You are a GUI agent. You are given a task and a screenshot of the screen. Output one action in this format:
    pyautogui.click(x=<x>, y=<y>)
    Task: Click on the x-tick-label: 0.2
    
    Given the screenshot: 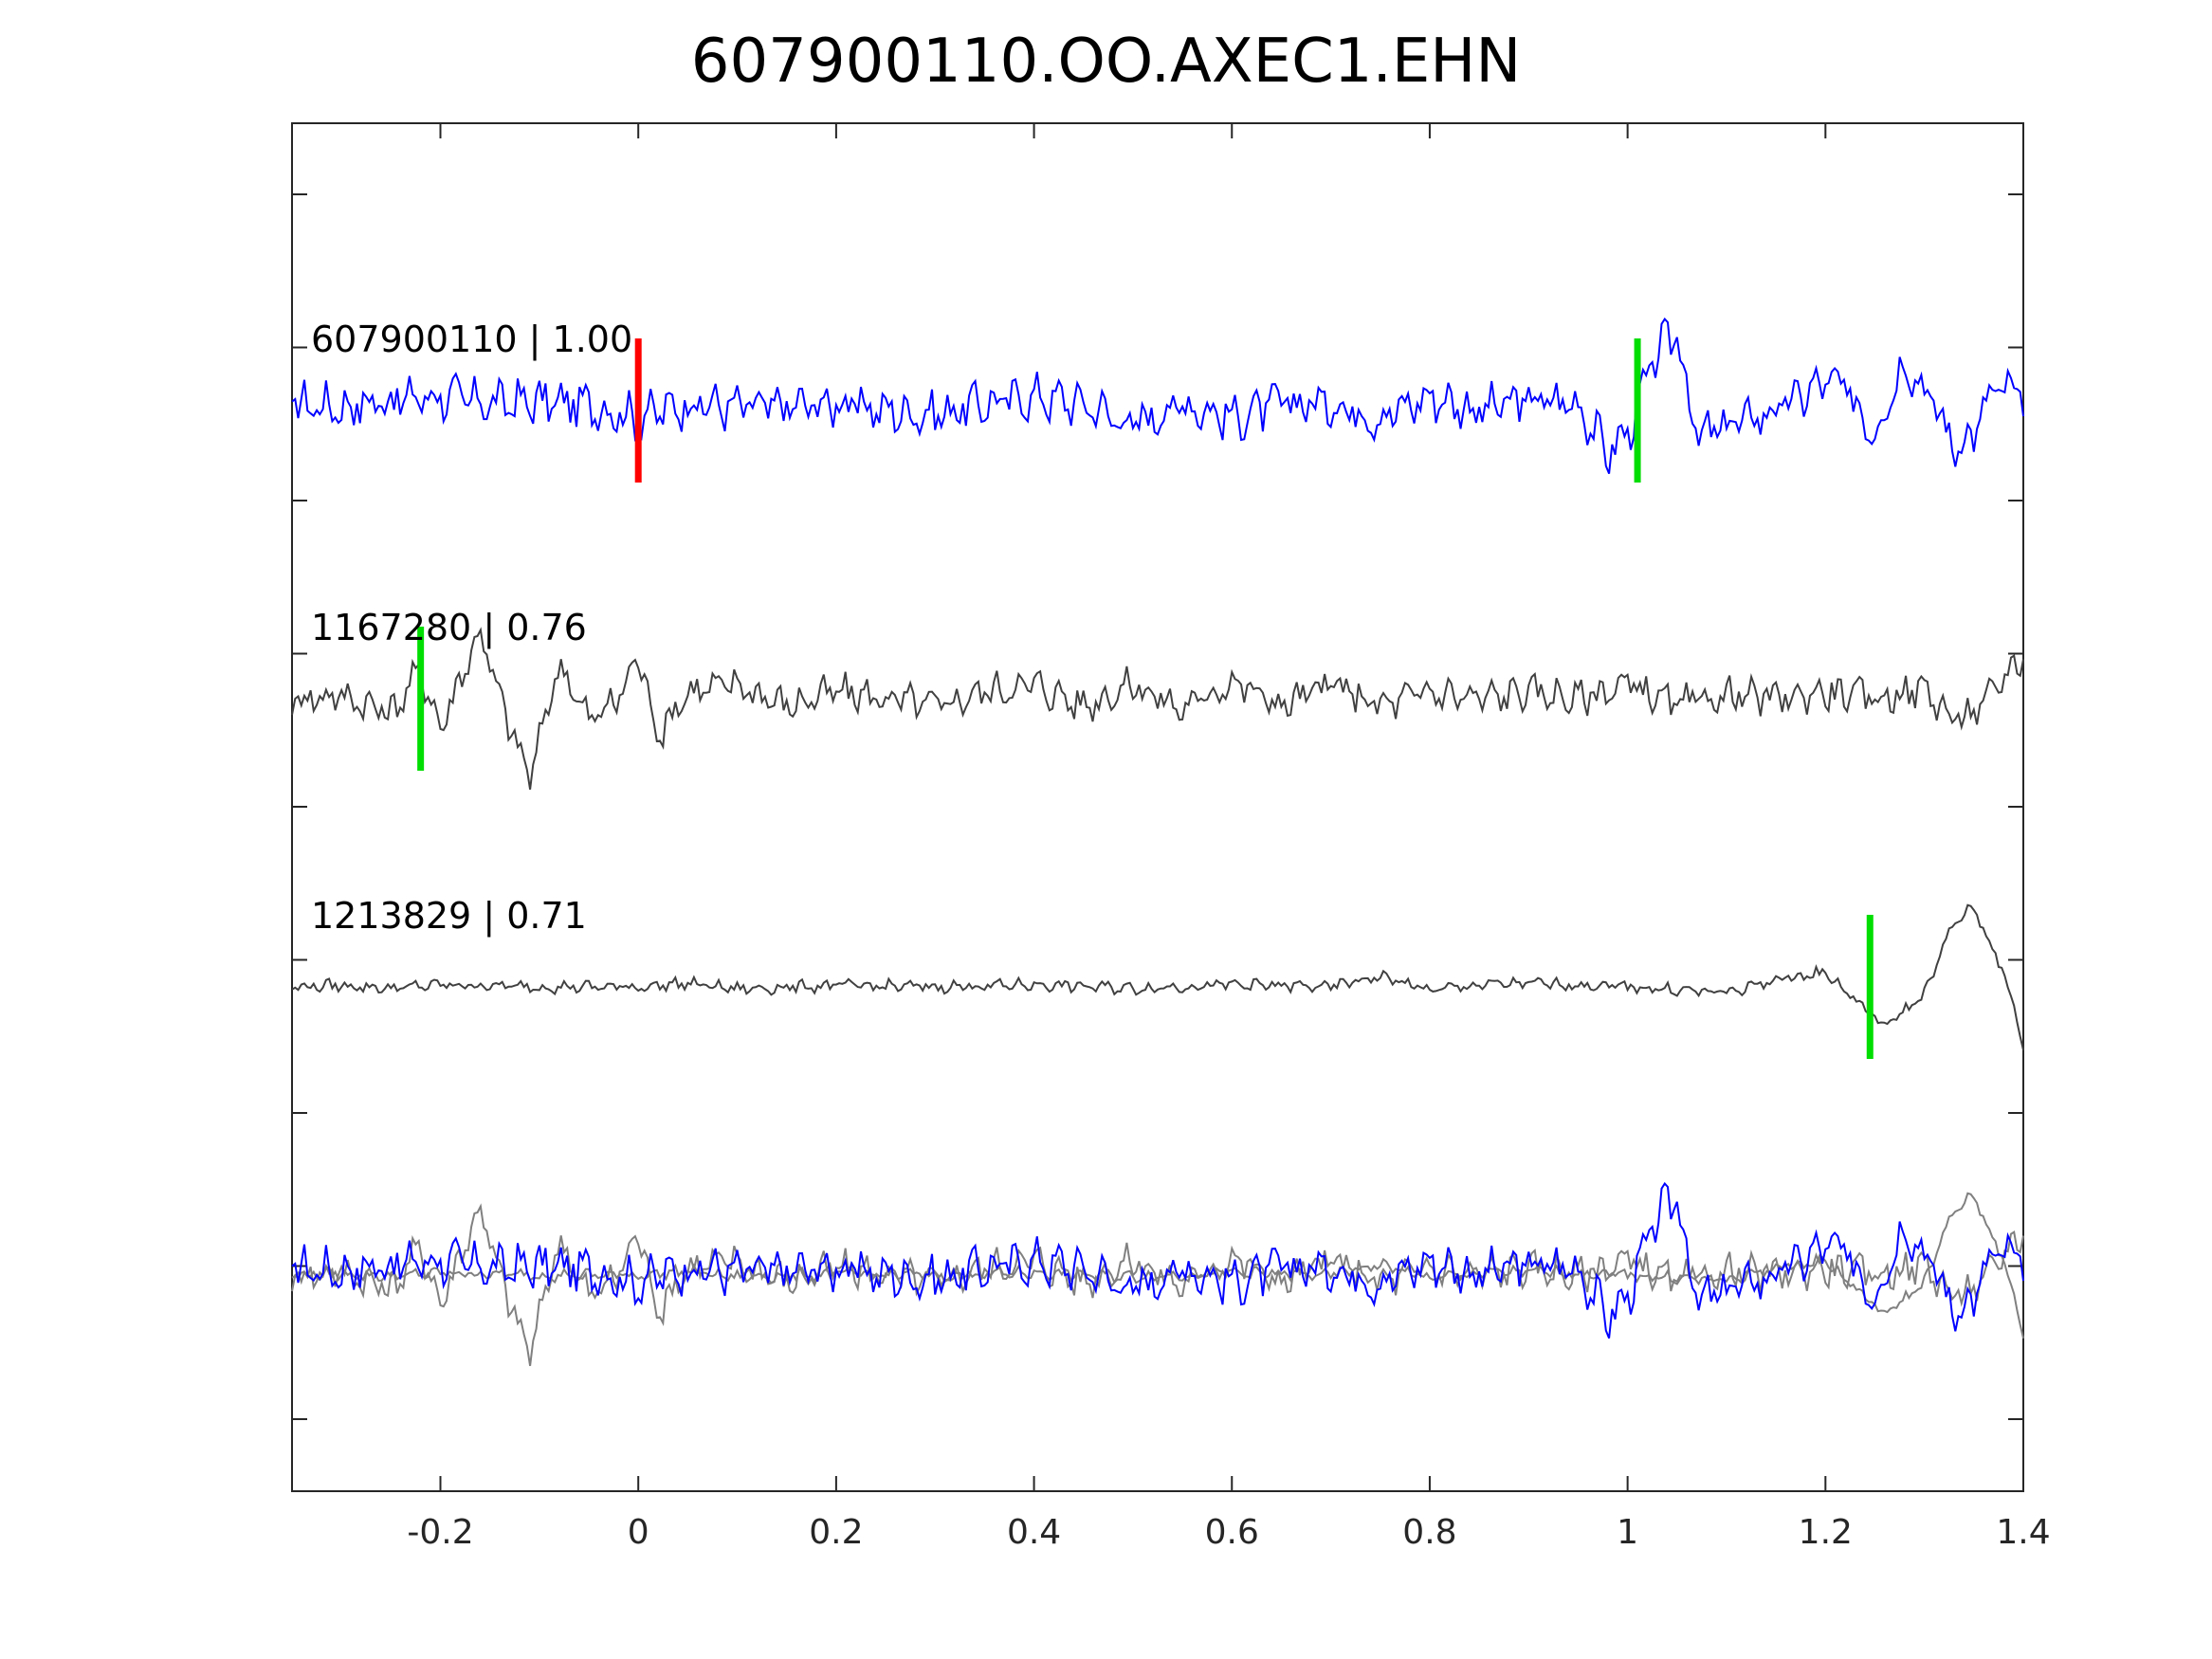 What is the action you would take?
    pyautogui.click(x=836, y=1532)
    